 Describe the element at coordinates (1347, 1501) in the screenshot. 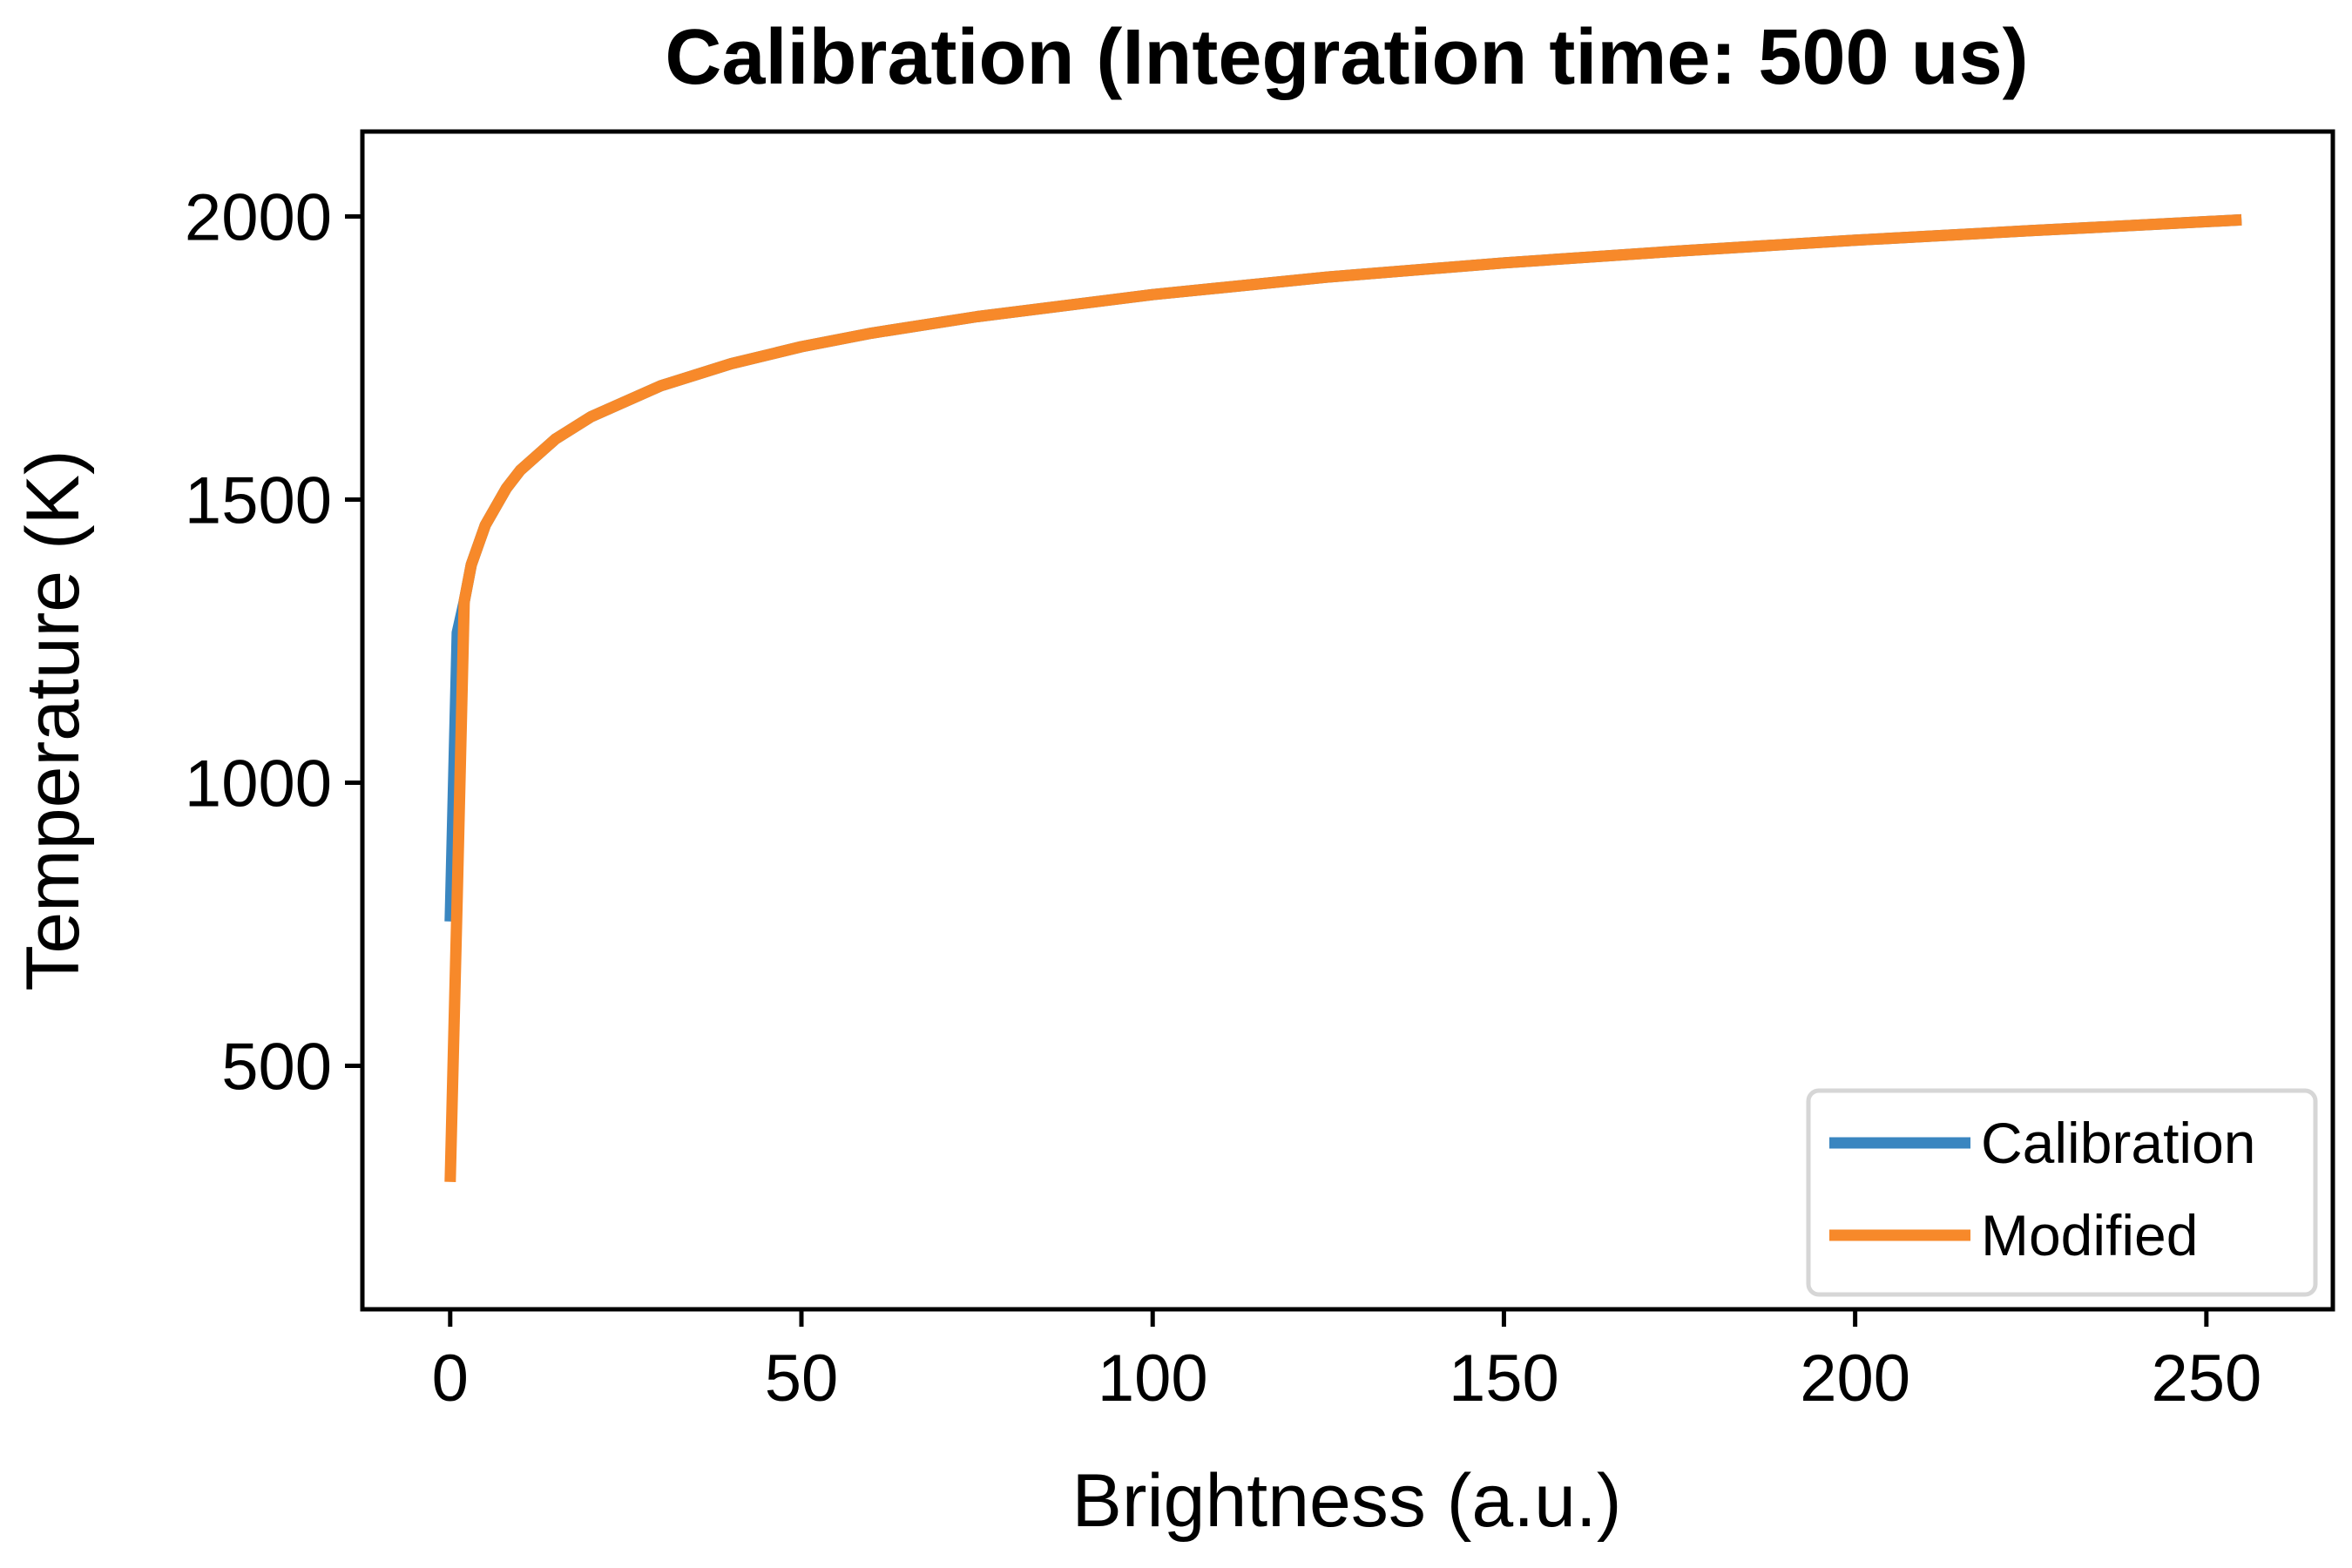

I see `x-axis-label: Brightness (a.u.)` at that location.